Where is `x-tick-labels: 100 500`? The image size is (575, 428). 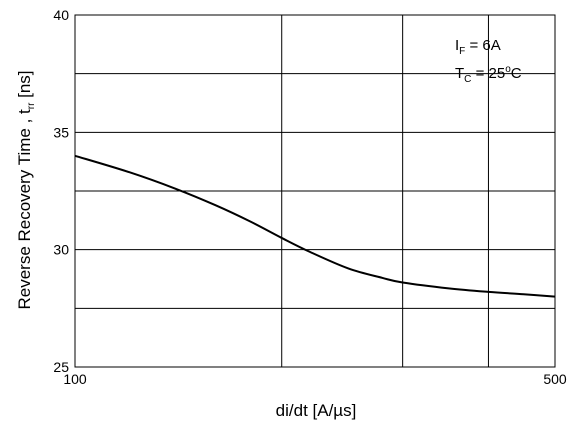
x-tick-labels: 100 500 is located at coordinates (315, 379).